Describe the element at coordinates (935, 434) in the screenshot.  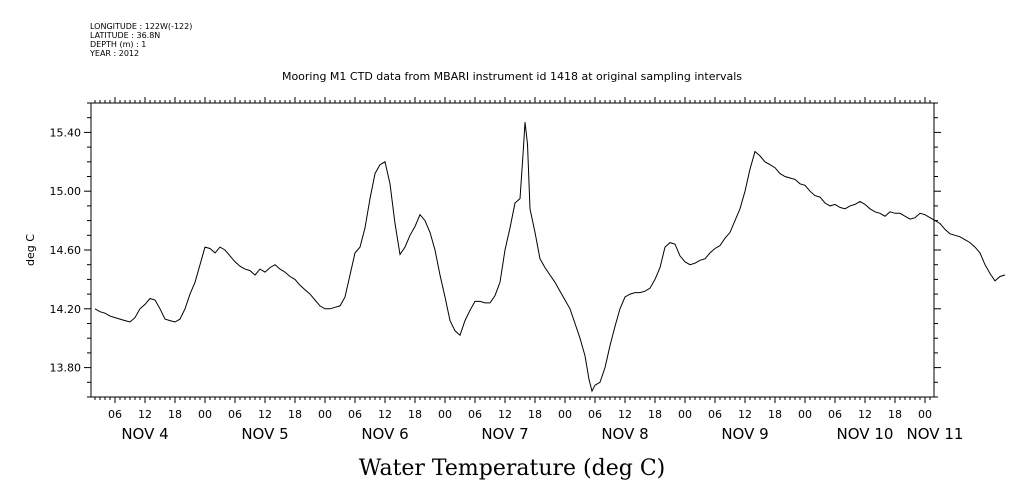
I see `x-date-label: NOV 11` at that location.